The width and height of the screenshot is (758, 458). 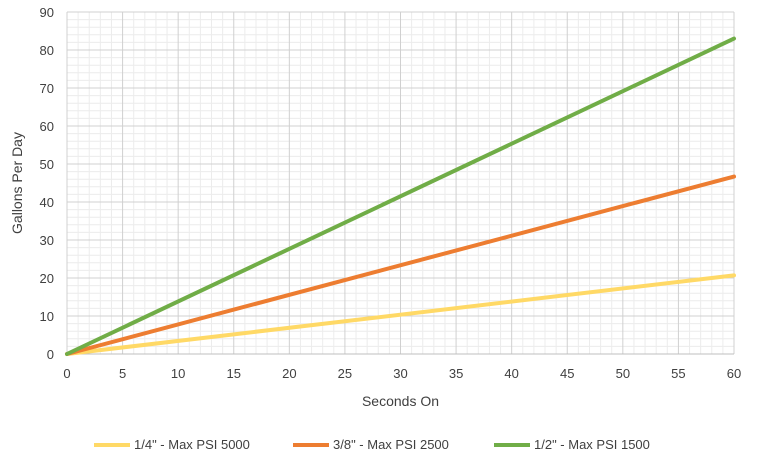 I want to click on y-axis-title: Gallons Per Day, so click(x=17, y=183).